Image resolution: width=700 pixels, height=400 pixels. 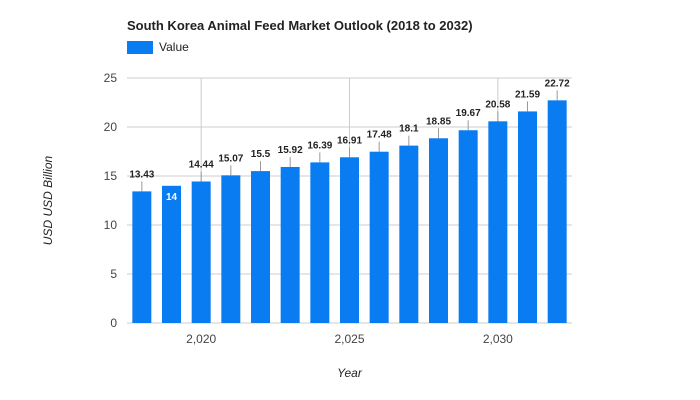 I want to click on x-tick-label: 2,025, so click(x=349, y=339).